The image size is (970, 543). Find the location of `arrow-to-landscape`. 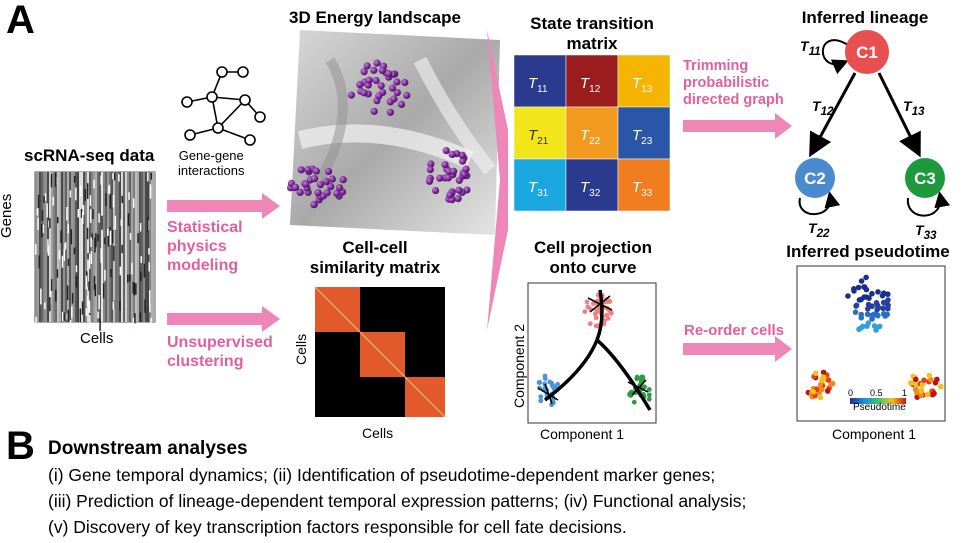

arrow-to-landscape is located at coordinates (223, 206).